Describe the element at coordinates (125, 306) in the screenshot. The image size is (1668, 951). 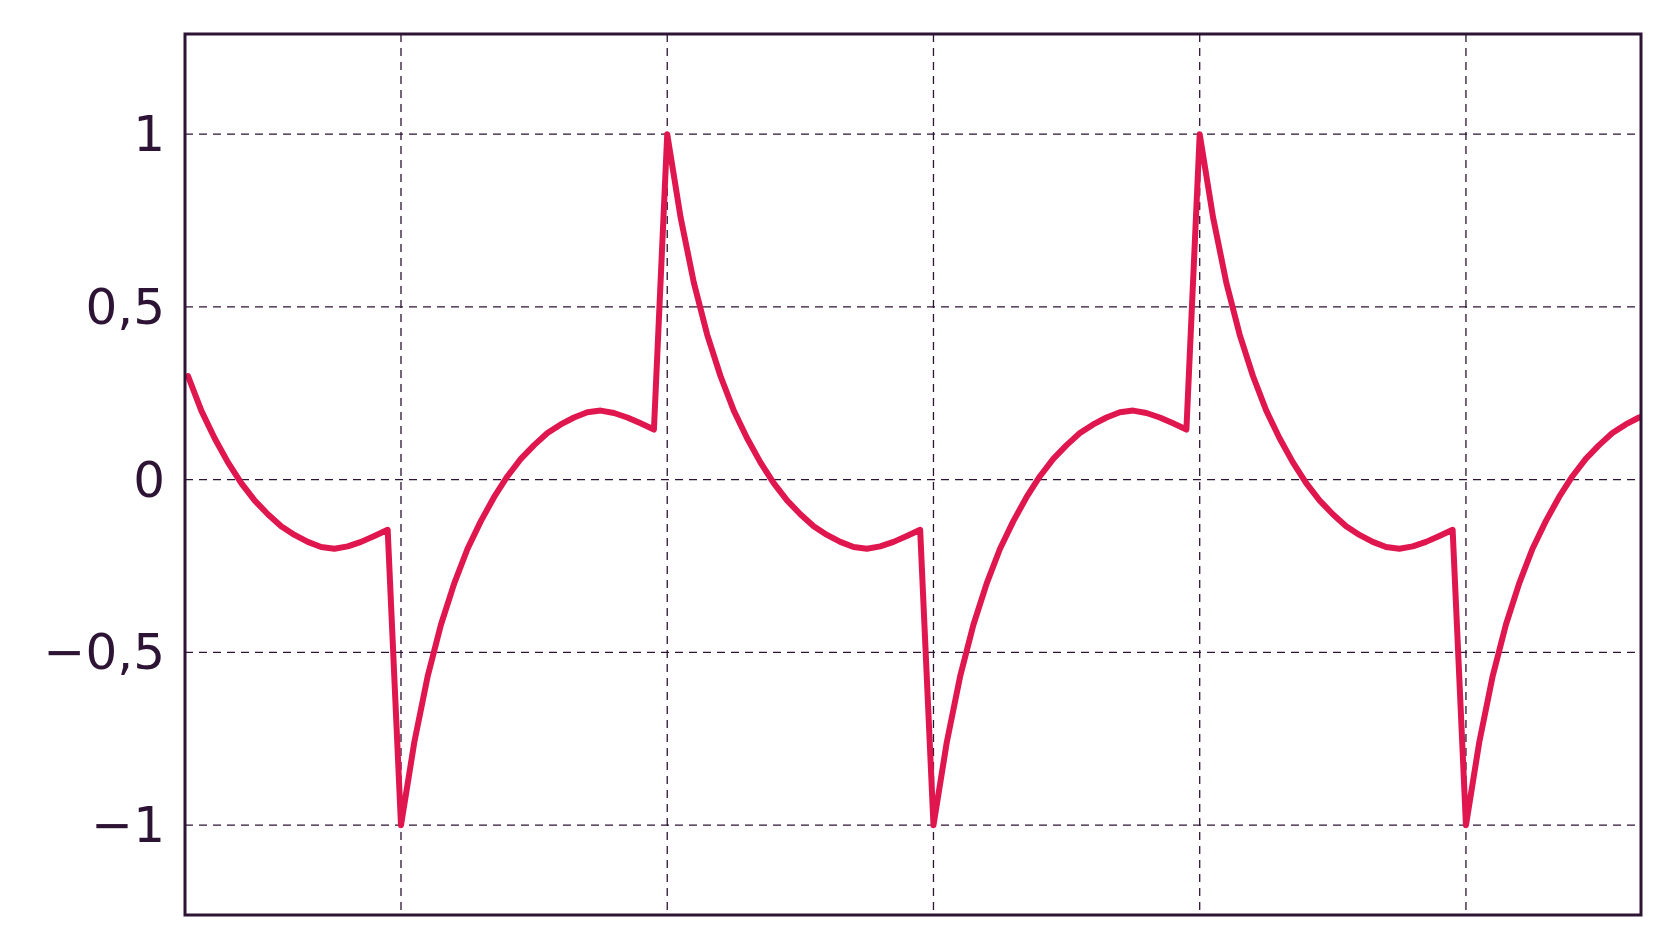
I see `y-tick-label: 0,5` at that location.